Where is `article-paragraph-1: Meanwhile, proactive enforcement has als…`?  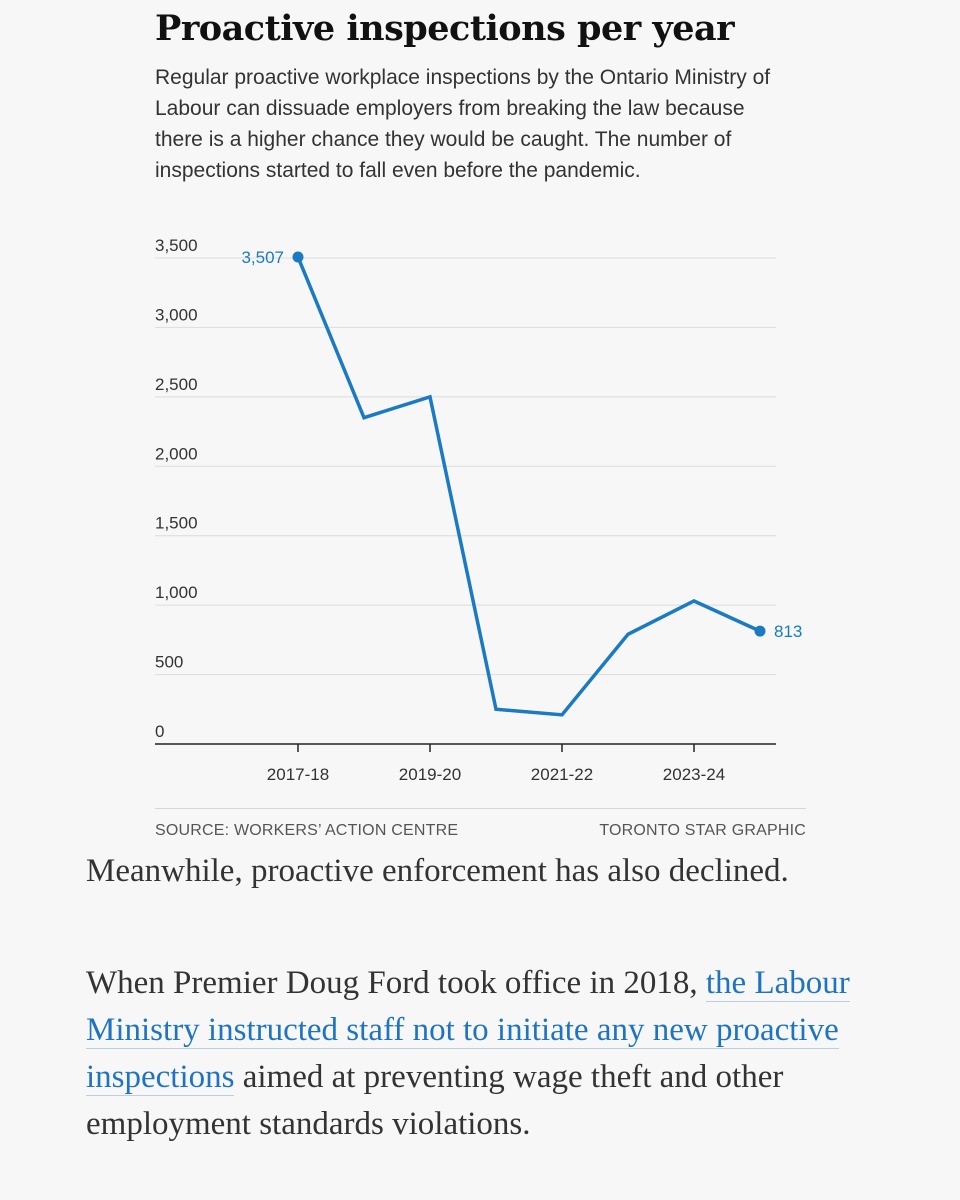
article-paragraph-1: Meanwhile, proactive enforcement has als… is located at coordinates (437, 871).